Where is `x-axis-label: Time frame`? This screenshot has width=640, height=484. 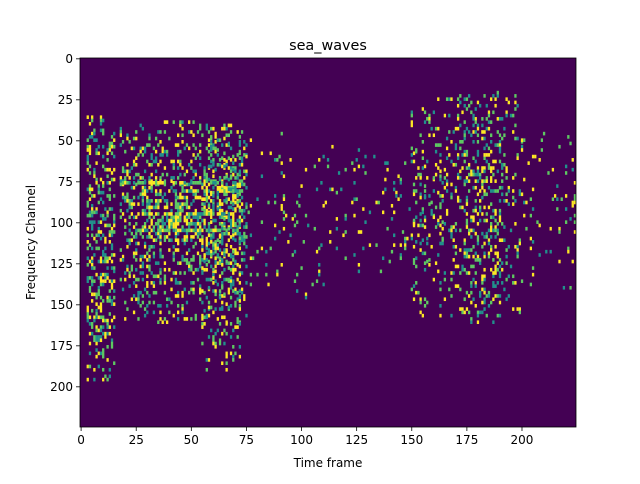
x-axis-label: Time frame is located at coordinates (328, 463).